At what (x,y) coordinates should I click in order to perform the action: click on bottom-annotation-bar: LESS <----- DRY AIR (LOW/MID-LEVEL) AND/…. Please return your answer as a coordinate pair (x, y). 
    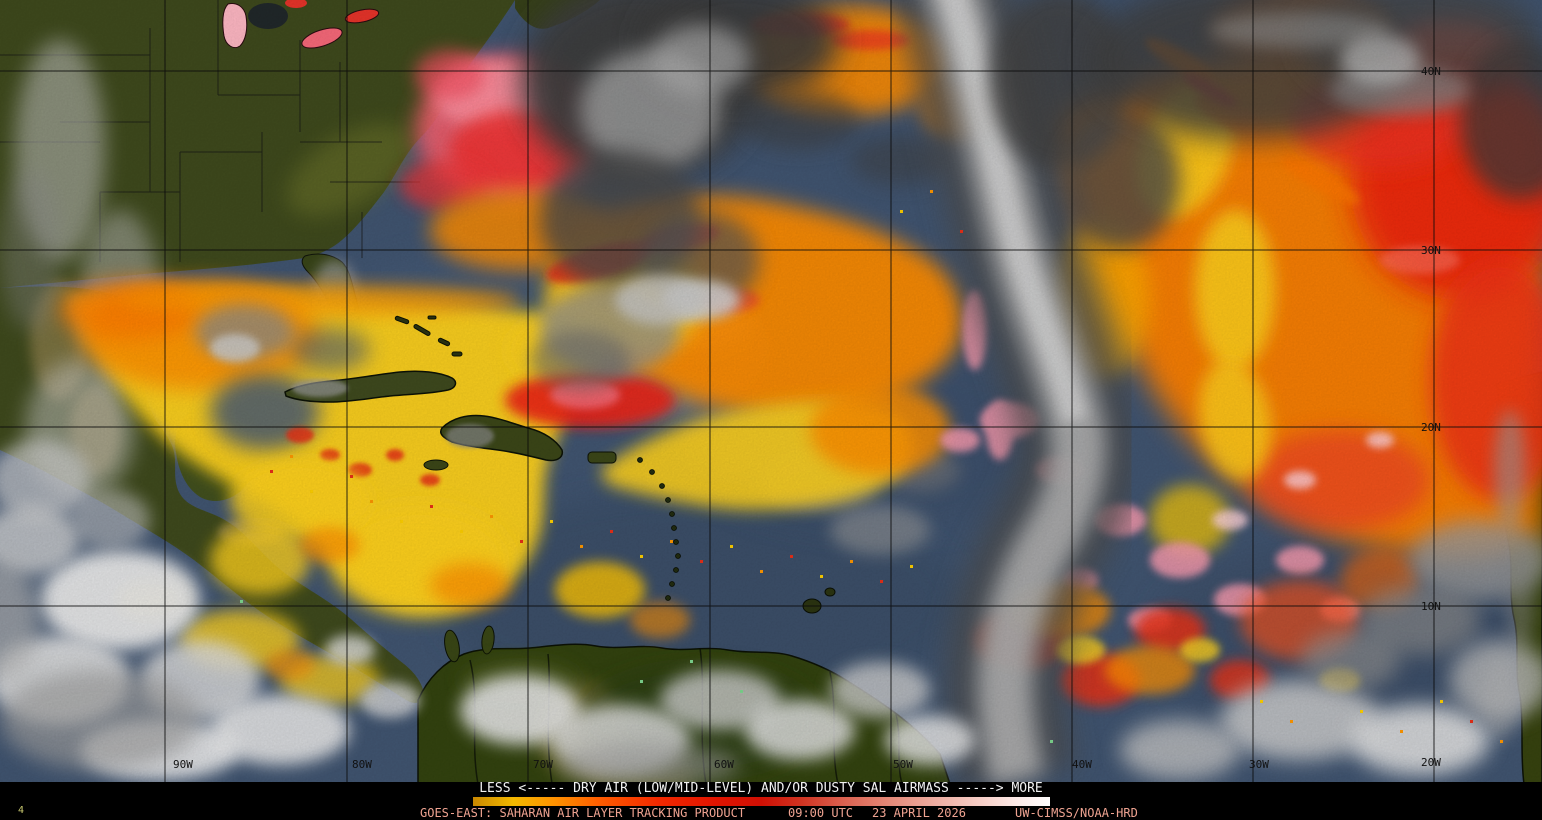
    Looking at the image, I should click on (771, 801).